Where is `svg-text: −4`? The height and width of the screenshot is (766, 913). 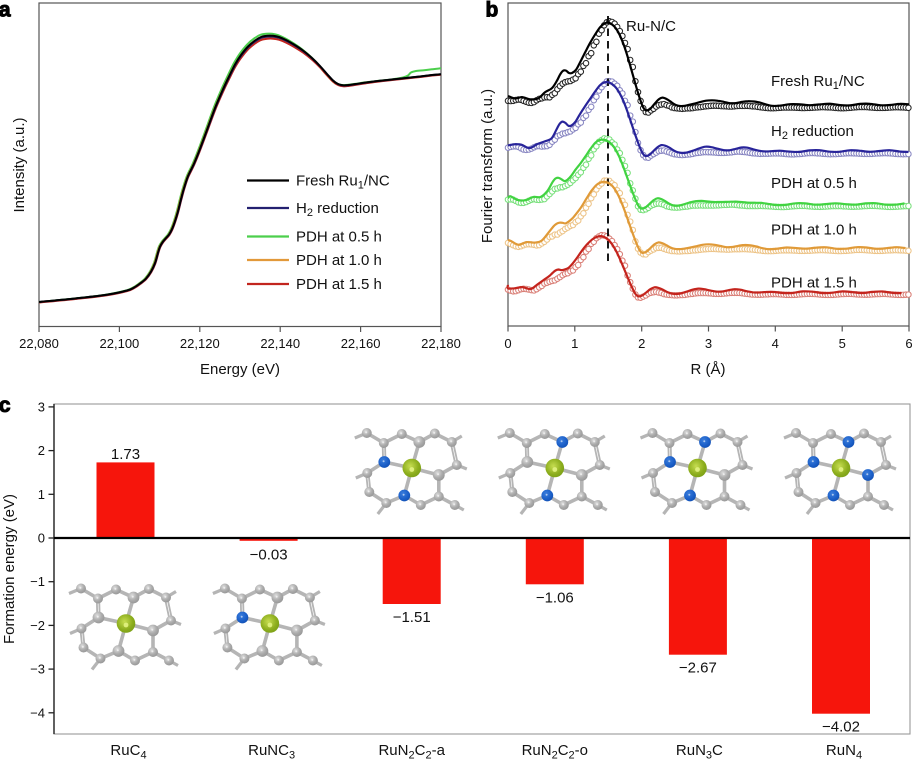 svg-text: −4 is located at coordinates (37, 712).